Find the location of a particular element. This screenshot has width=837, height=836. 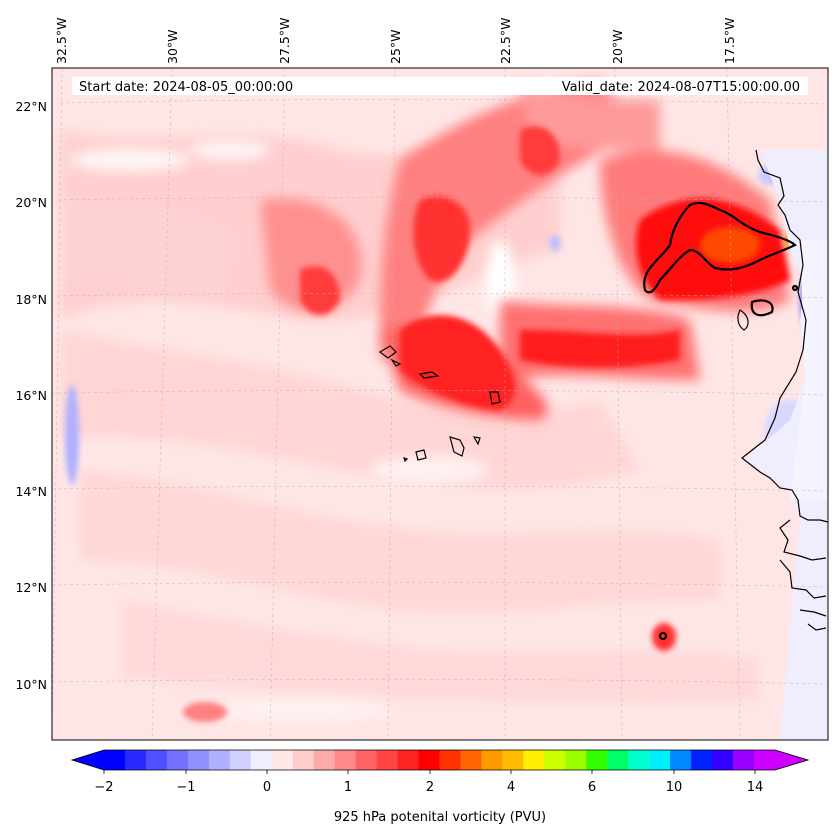

colorbar-tick-label: 14 is located at coordinates (755, 787).